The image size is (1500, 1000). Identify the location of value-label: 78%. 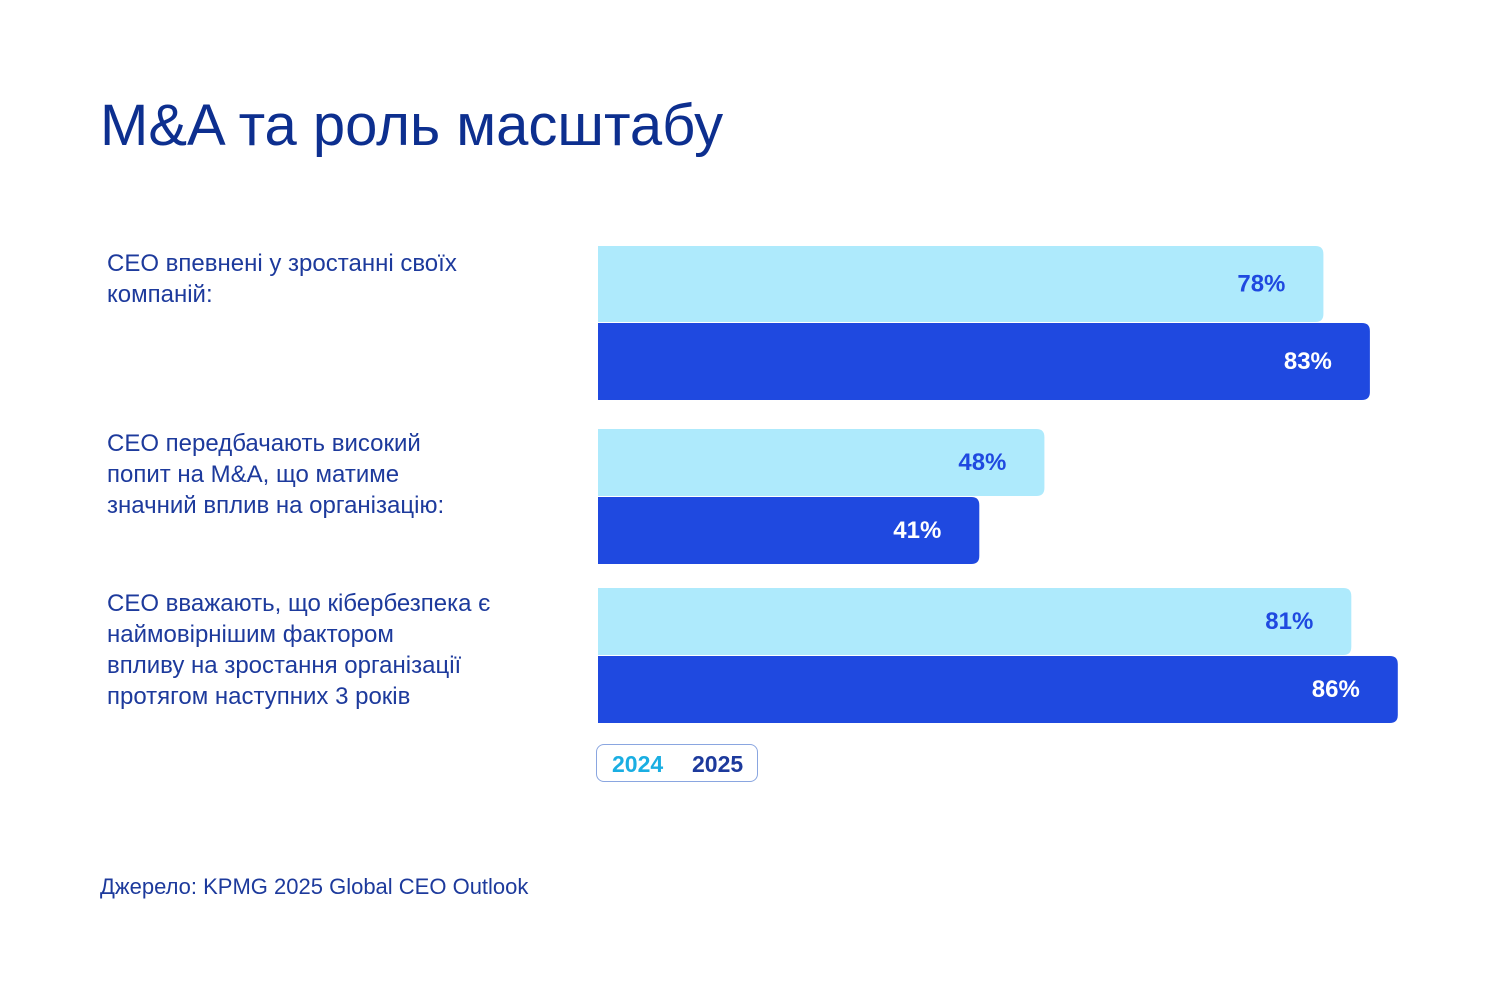
(1261, 283).